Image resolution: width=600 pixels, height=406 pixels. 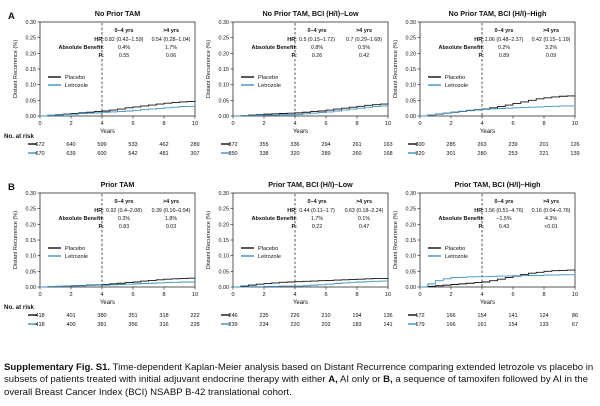 I want to click on caption-letter-b: B,, so click(x=388, y=380).